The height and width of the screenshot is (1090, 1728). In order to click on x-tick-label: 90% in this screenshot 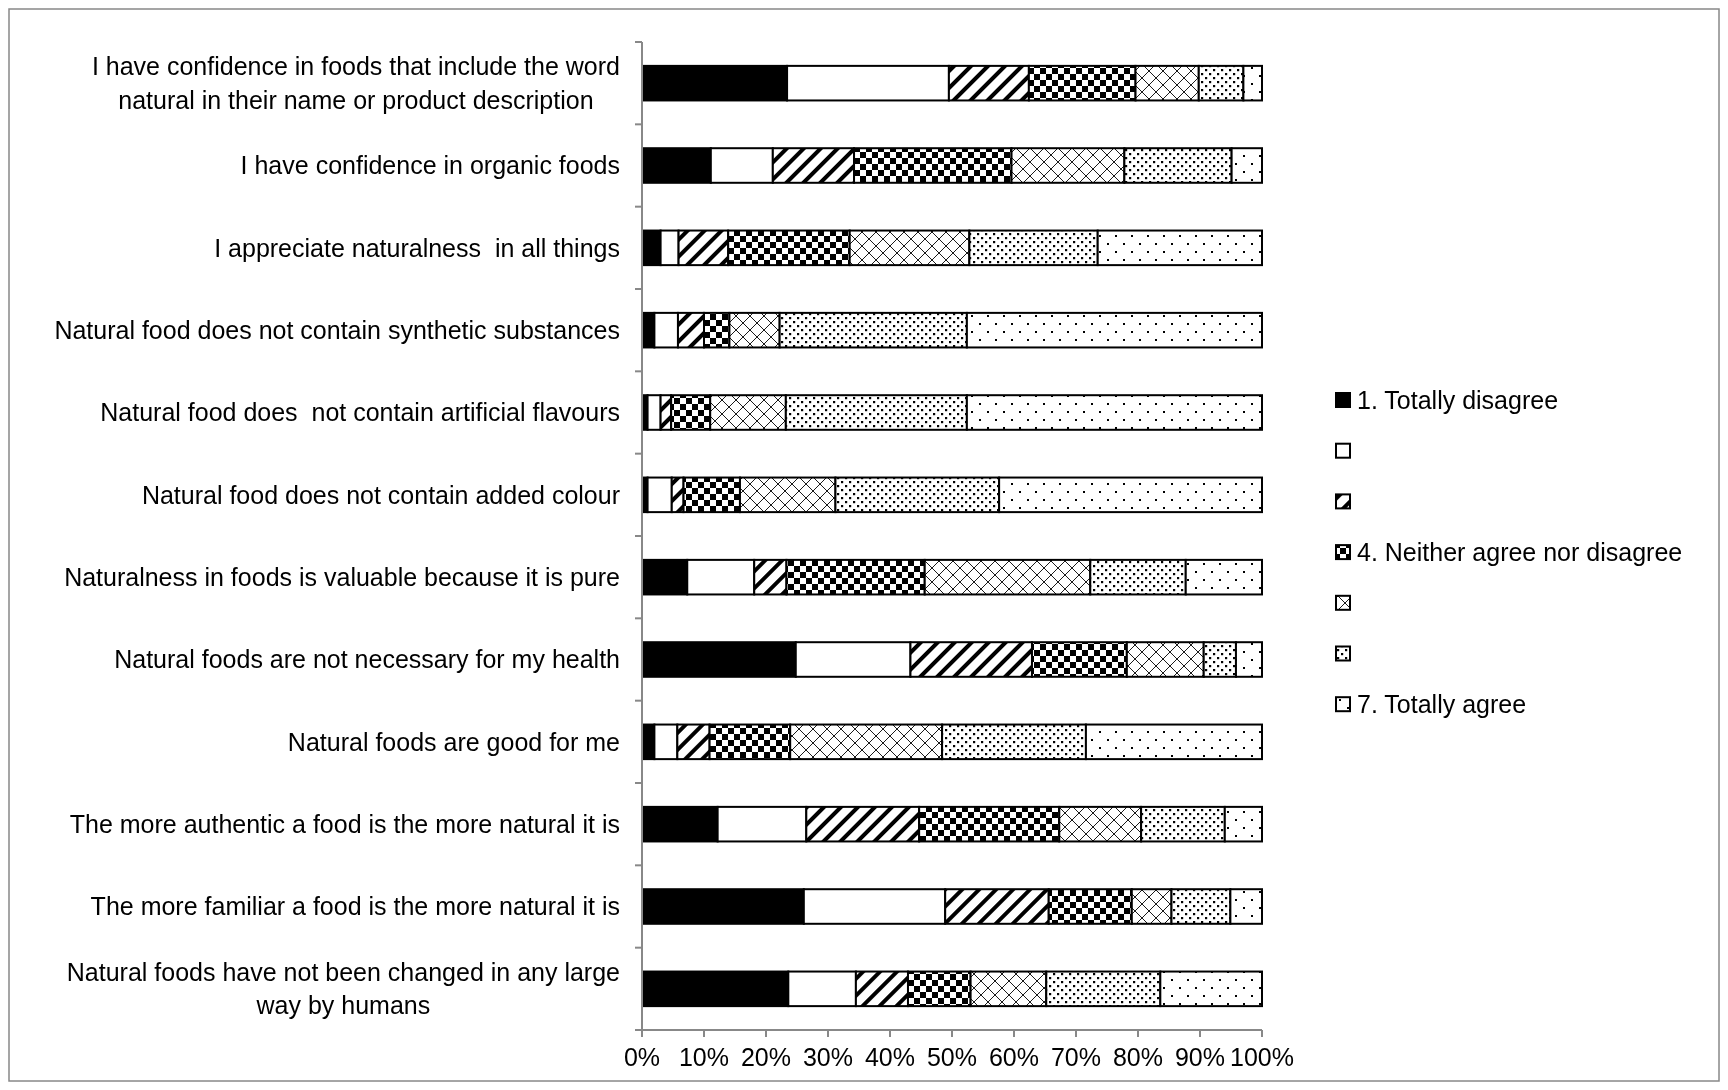, I will do `click(1200, 1057)`.